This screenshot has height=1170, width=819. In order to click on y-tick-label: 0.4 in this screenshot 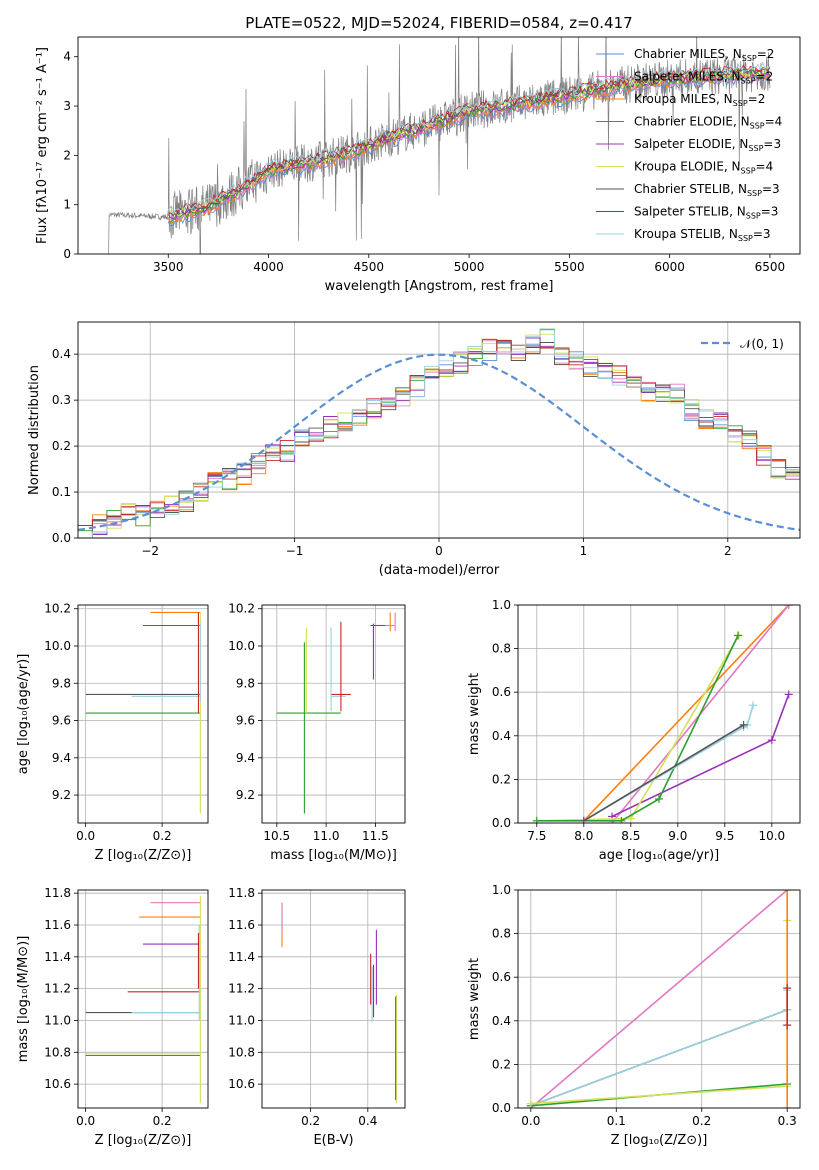, I will do `click(501, 1021)`.